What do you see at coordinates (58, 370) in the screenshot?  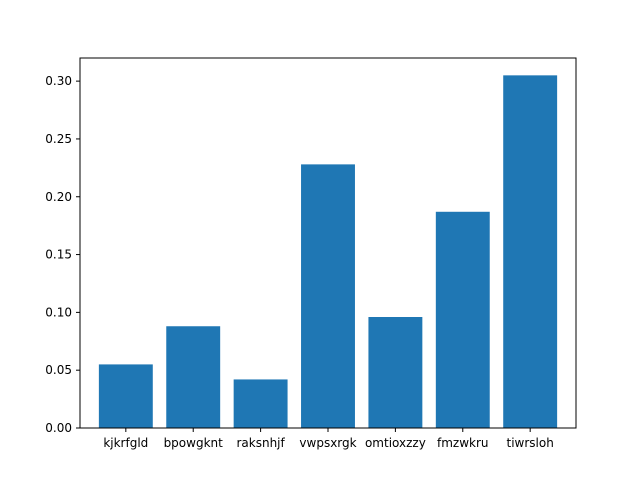 I see `y-tick-label: 0.05` at bounding box center [58, 370].